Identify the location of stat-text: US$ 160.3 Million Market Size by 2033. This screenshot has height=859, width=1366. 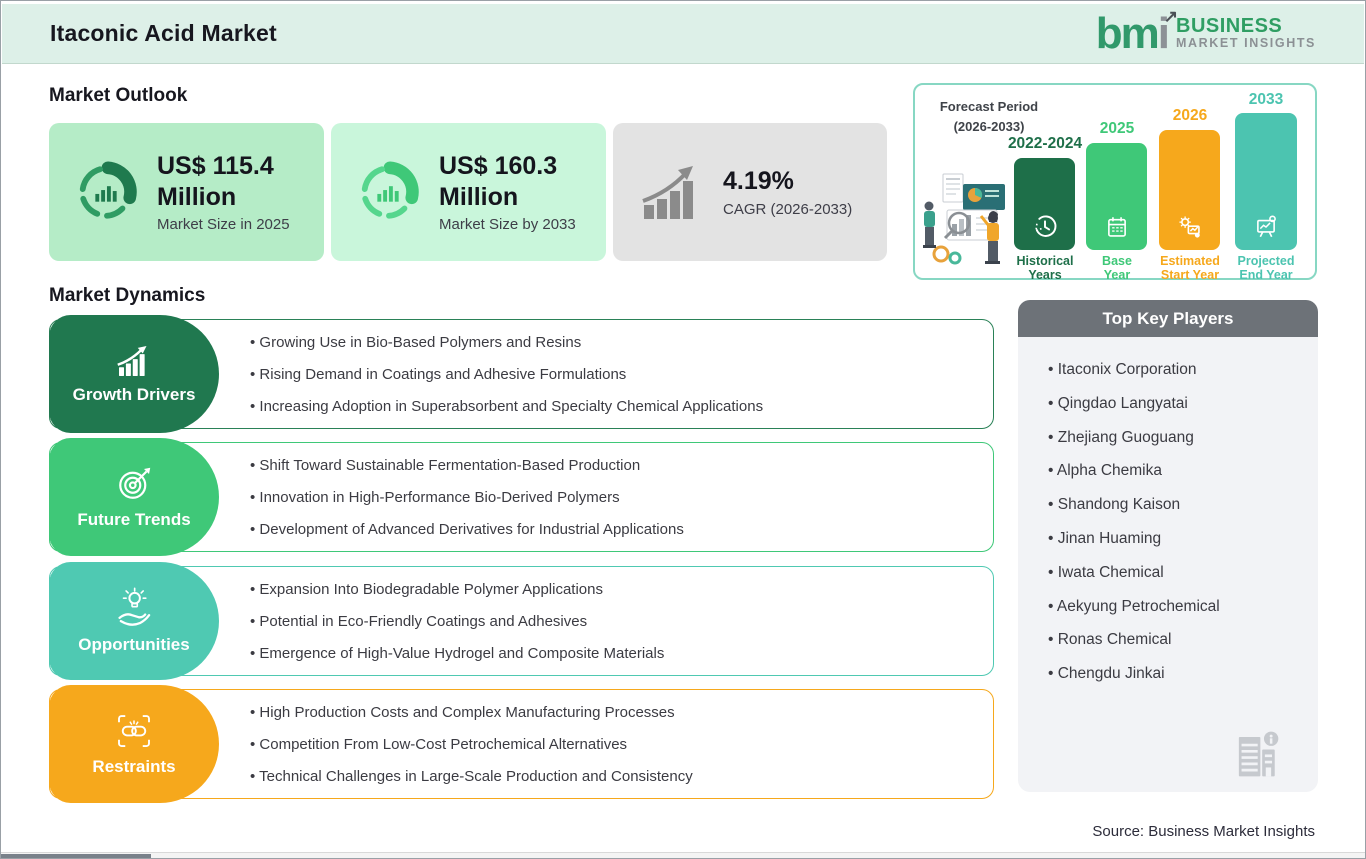
(507, 192).